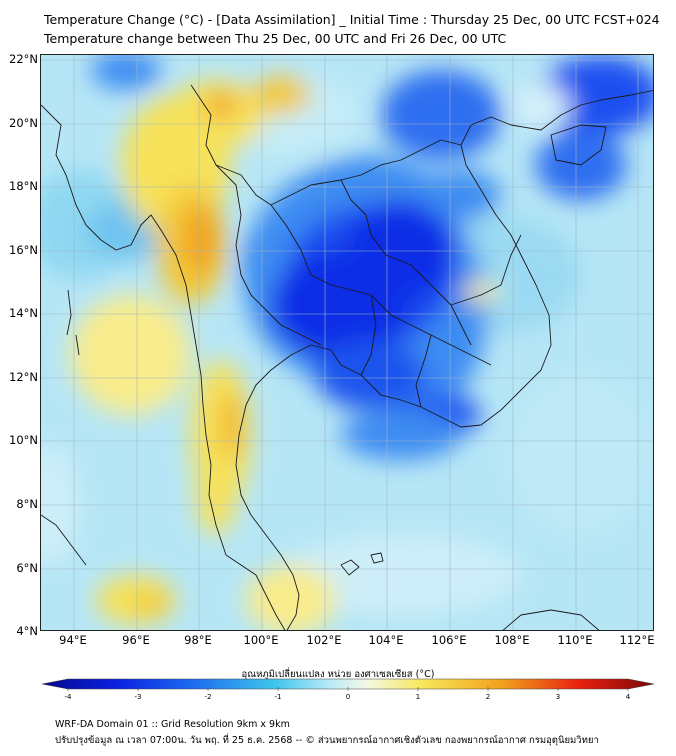  What do you see at coordinates (348, 689) in the screenshot?
I see `colorbar-ticks` at bounding box center [348, 689].